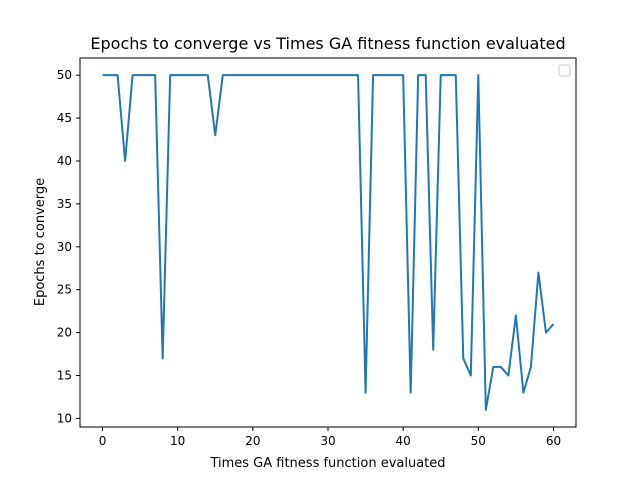  What do you see at coordinates (64, 75) in the screenshot?
I see `y-tick-label: 50` at bounding box center [64, 75].